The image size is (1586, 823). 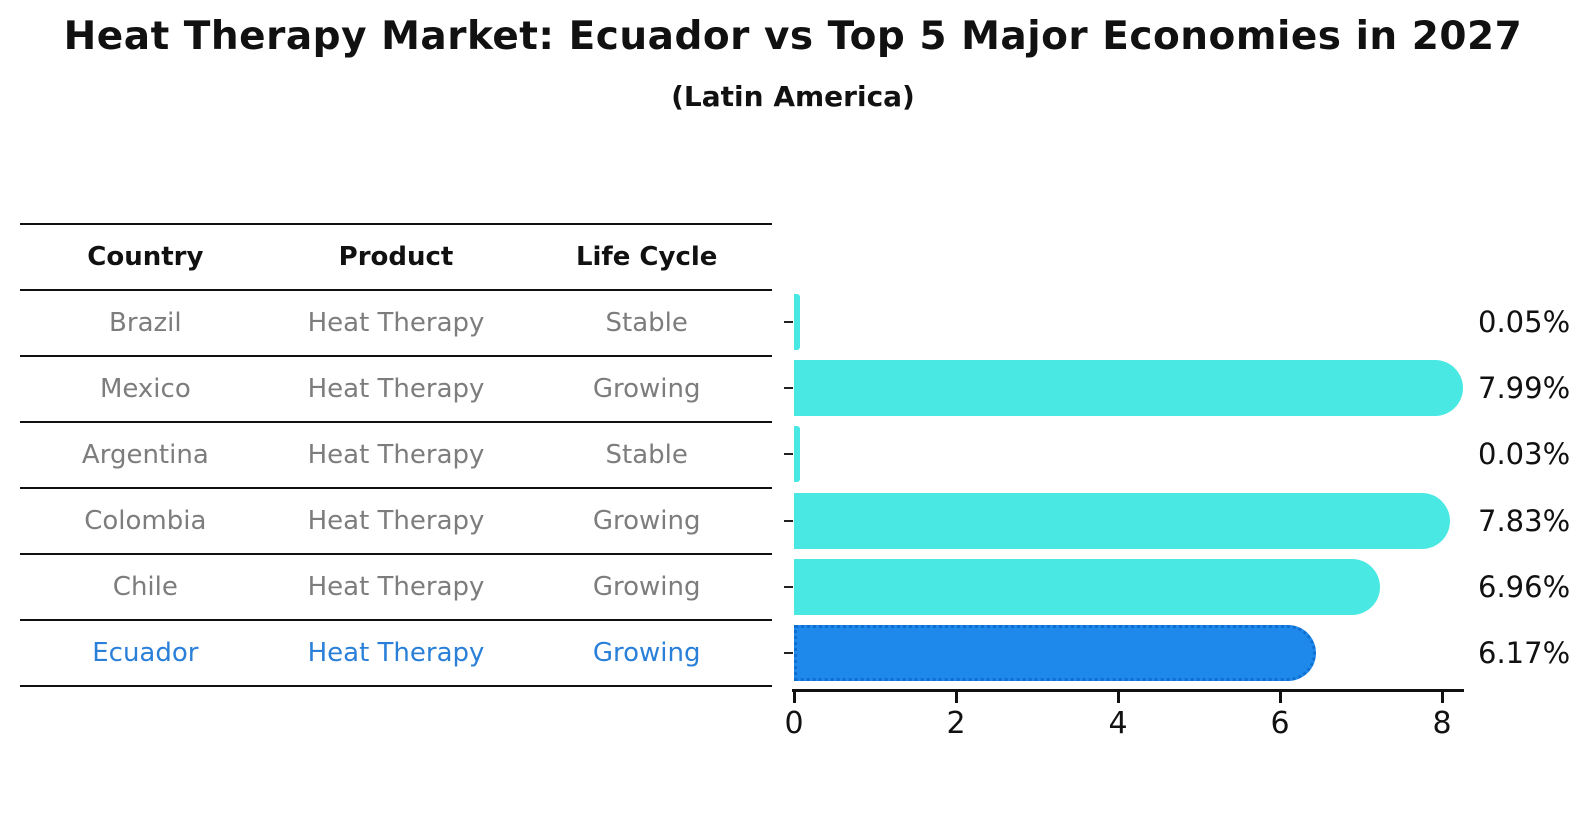 I want to click on bar-argentina, so click(x=797, y=454).